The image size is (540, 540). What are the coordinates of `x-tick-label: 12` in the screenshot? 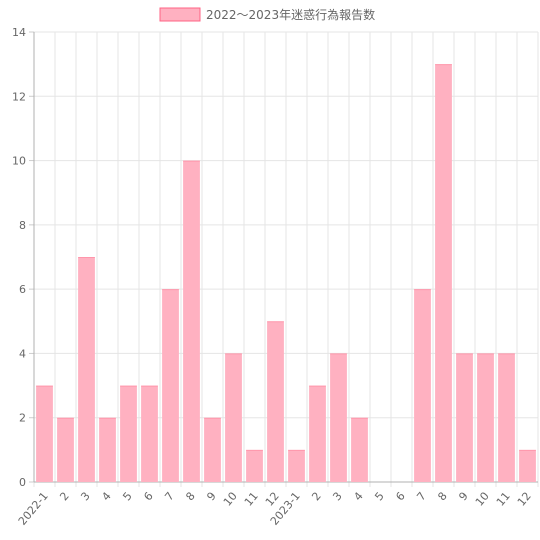 It's located at (524, 499).